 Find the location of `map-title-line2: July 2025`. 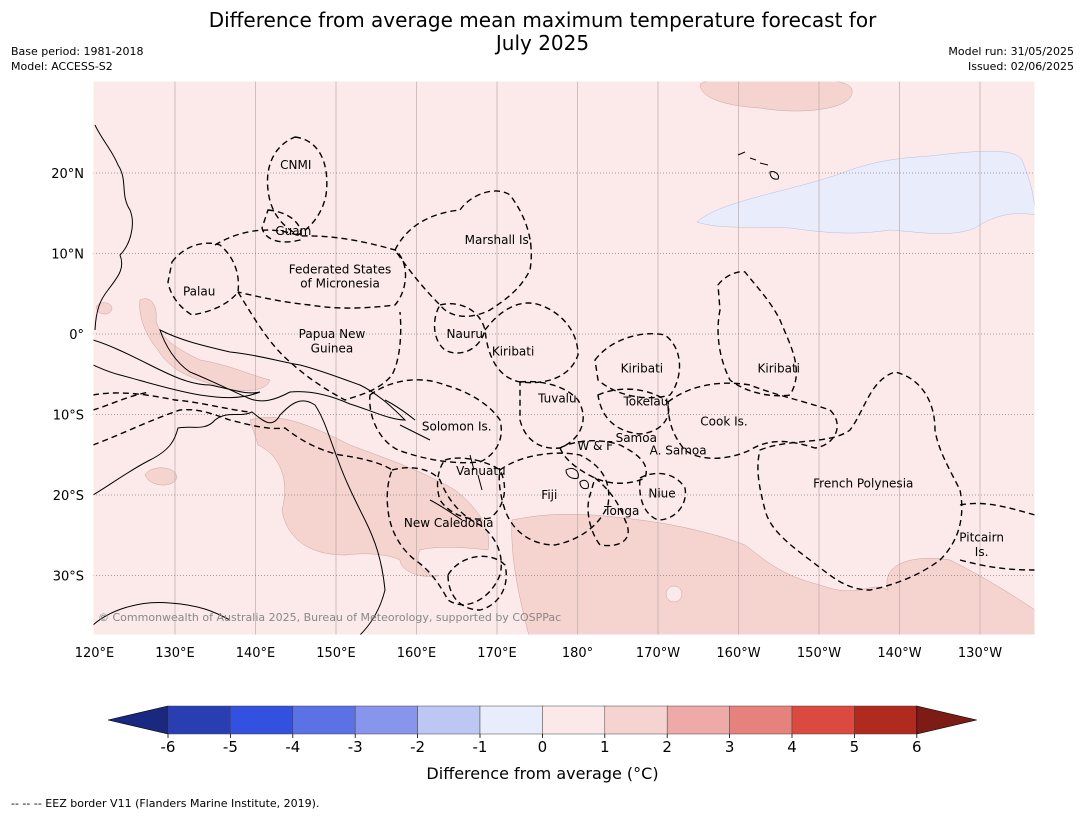

map-title-line2: July 2025 is located at coordinates (542, 43).